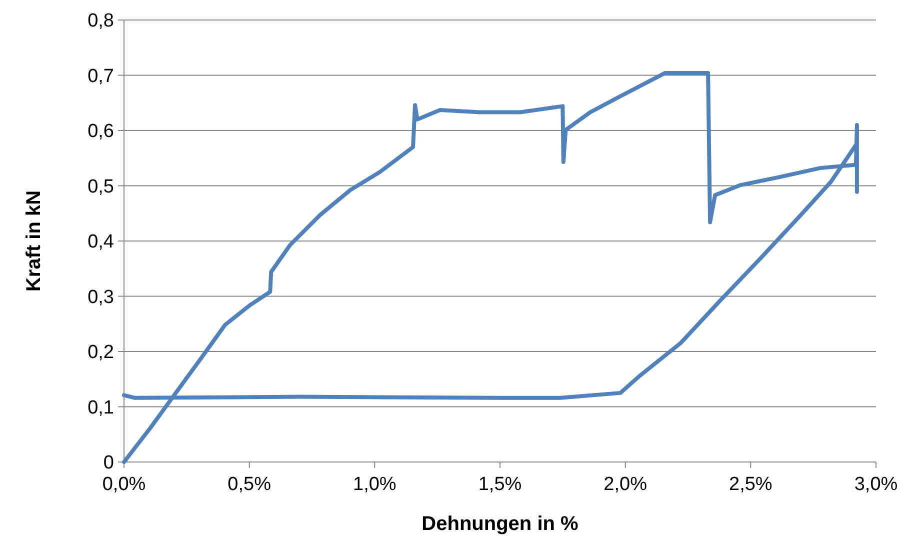  Describe the element at coordinates (626, 484) in the screenshot. I see `x-tick-label: 2,0%` at that location.